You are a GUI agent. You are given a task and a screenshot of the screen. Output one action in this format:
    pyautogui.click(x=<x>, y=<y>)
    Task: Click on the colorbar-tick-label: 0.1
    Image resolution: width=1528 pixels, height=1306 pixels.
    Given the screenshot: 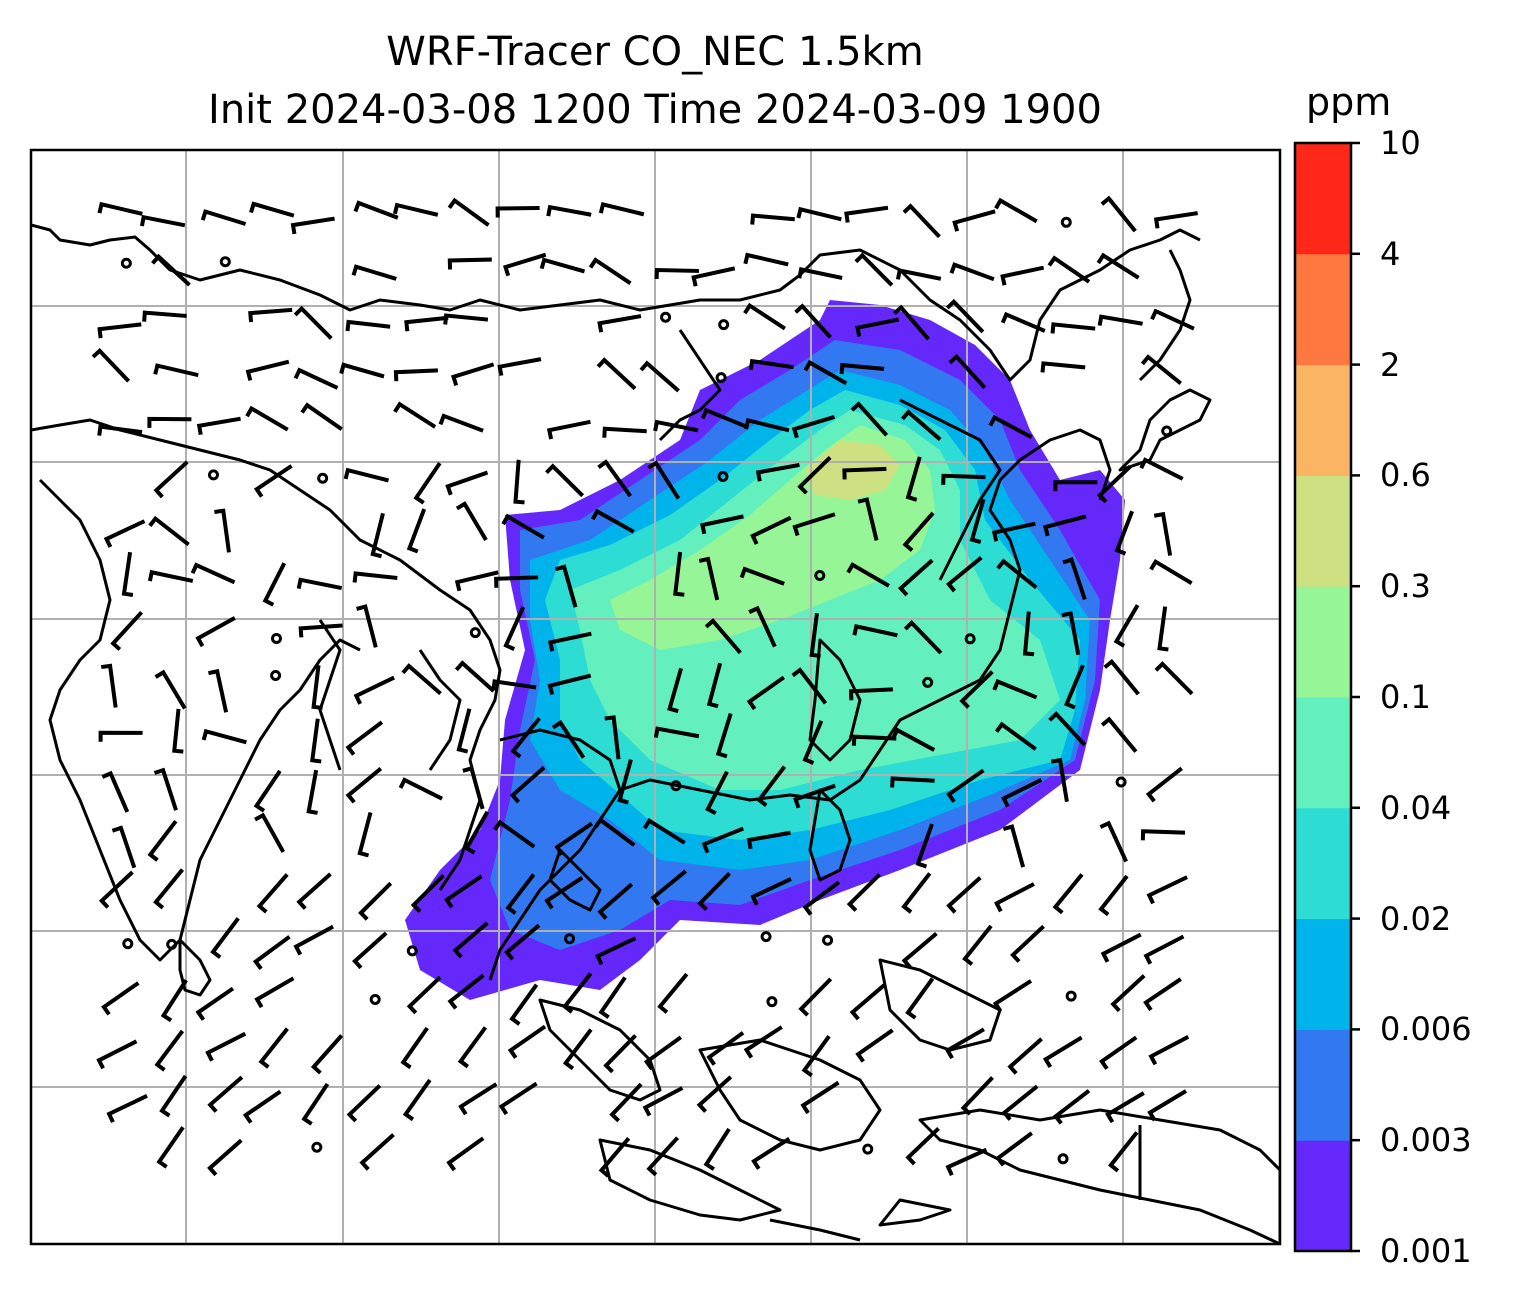 What is the action you would take?
    pyautogui.click(x=1405, y=697)
    